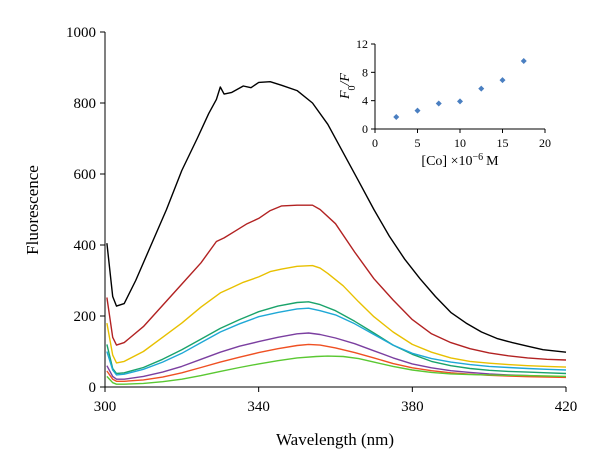 This screenshot has width=600, height=469. I want to click on inset-x-label-unit: M, so click(492, 161).